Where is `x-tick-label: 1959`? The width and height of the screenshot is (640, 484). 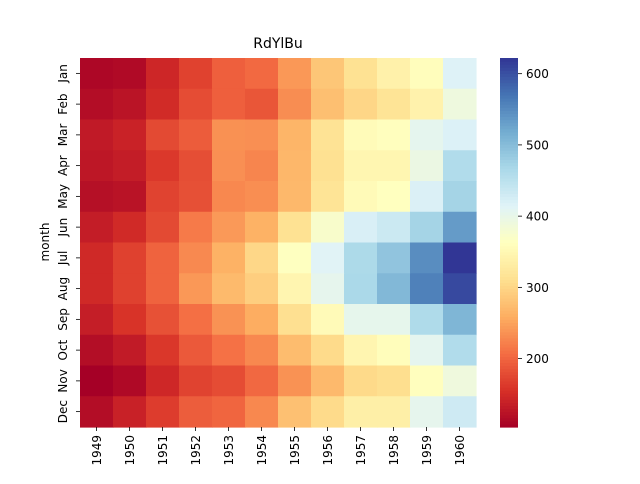
x-tick-label: 1959 is located at coordinates (427, 450).